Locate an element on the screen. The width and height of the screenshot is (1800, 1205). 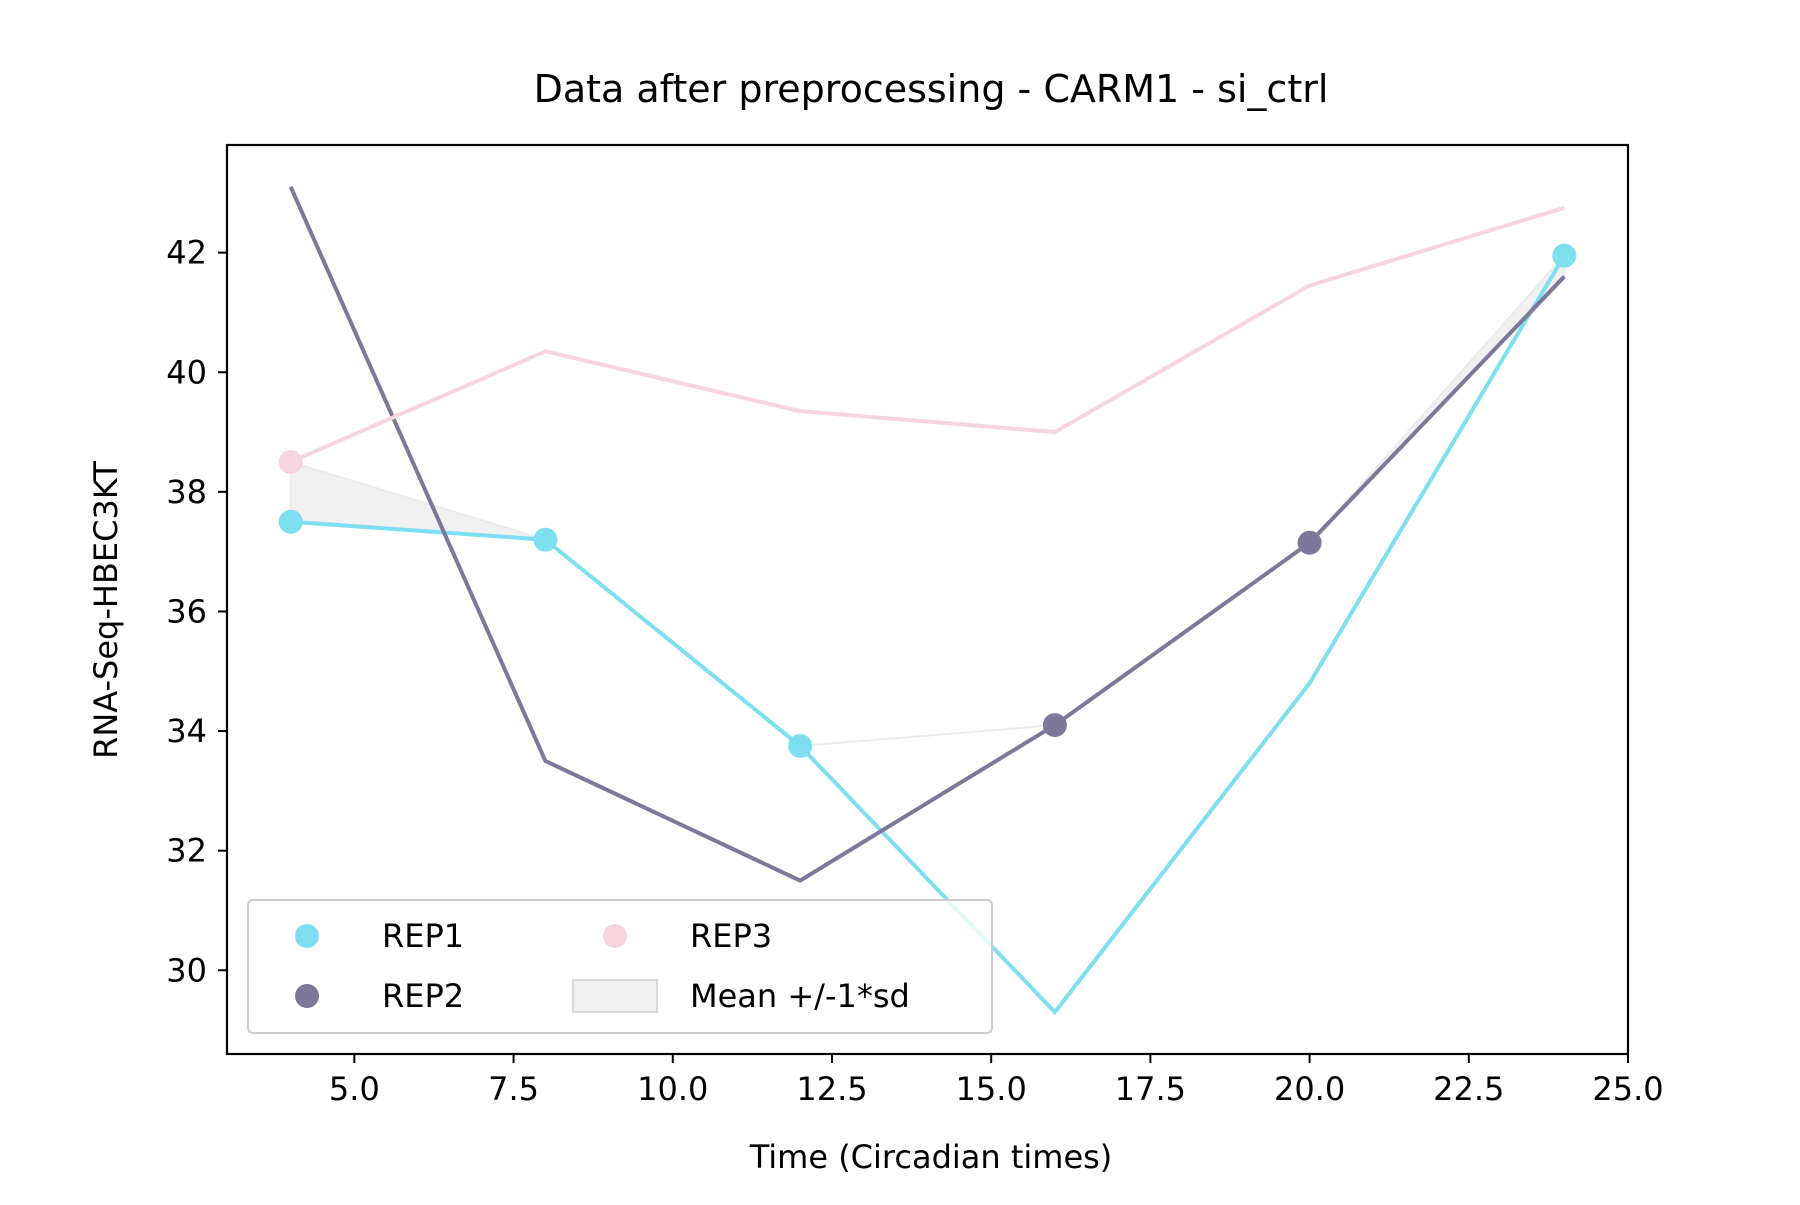
legend-marker-rep1 is located at coordinates (307, 936).